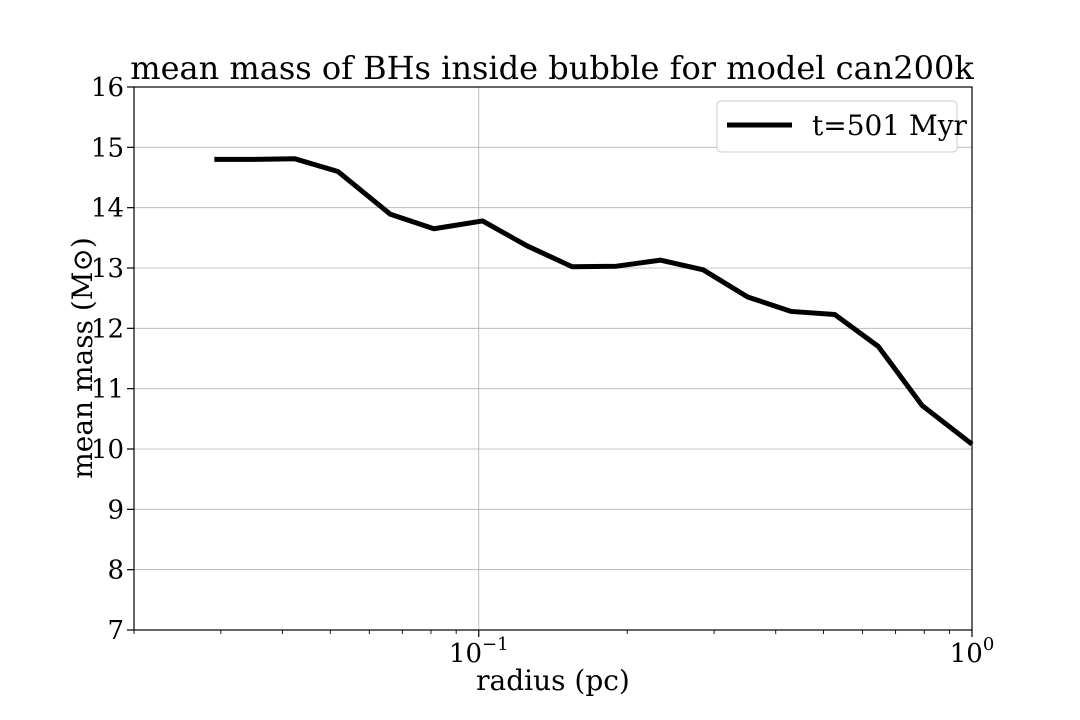  What do you see at coordinates (115, 571) in the screenshot?
I see `y-tick-label: 8` at bounding box center [115, 571].